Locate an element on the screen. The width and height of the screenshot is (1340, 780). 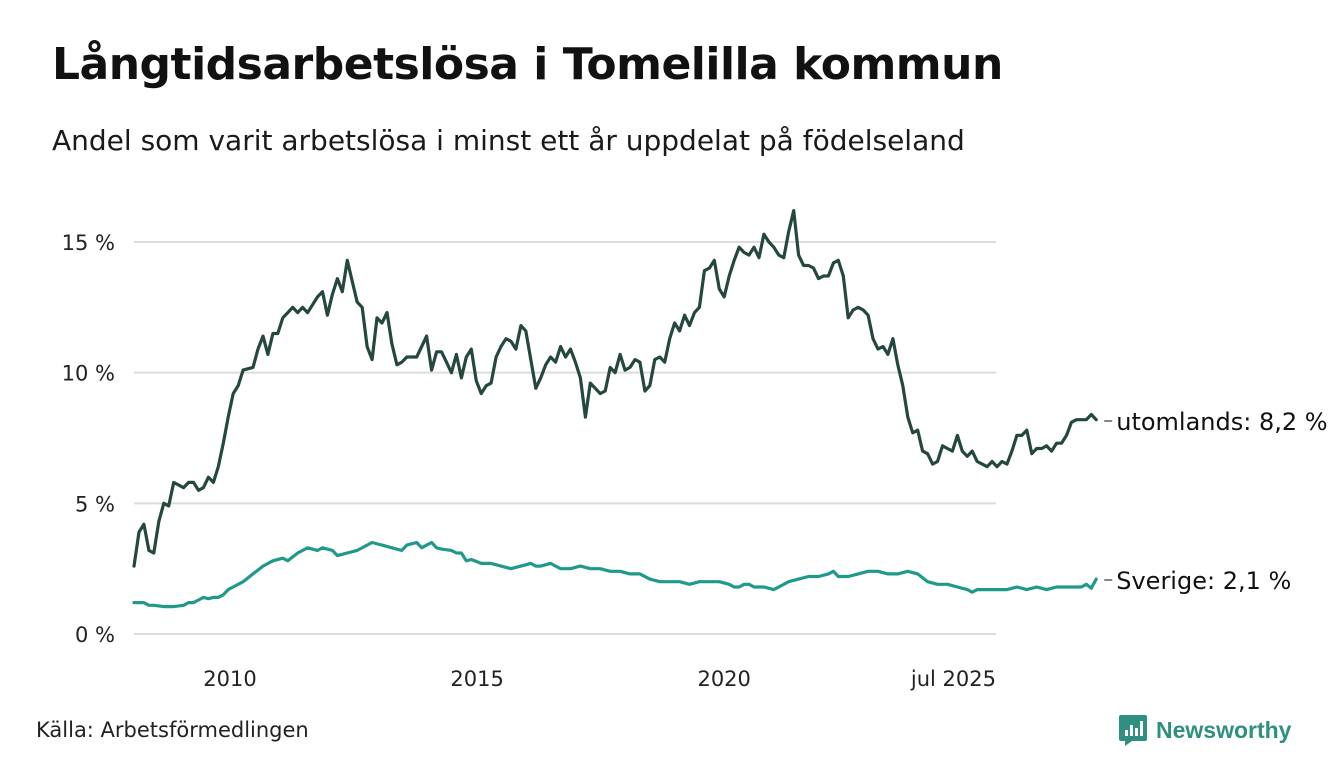
y-tick-label: 15 % is located at coordinates (88, 243).